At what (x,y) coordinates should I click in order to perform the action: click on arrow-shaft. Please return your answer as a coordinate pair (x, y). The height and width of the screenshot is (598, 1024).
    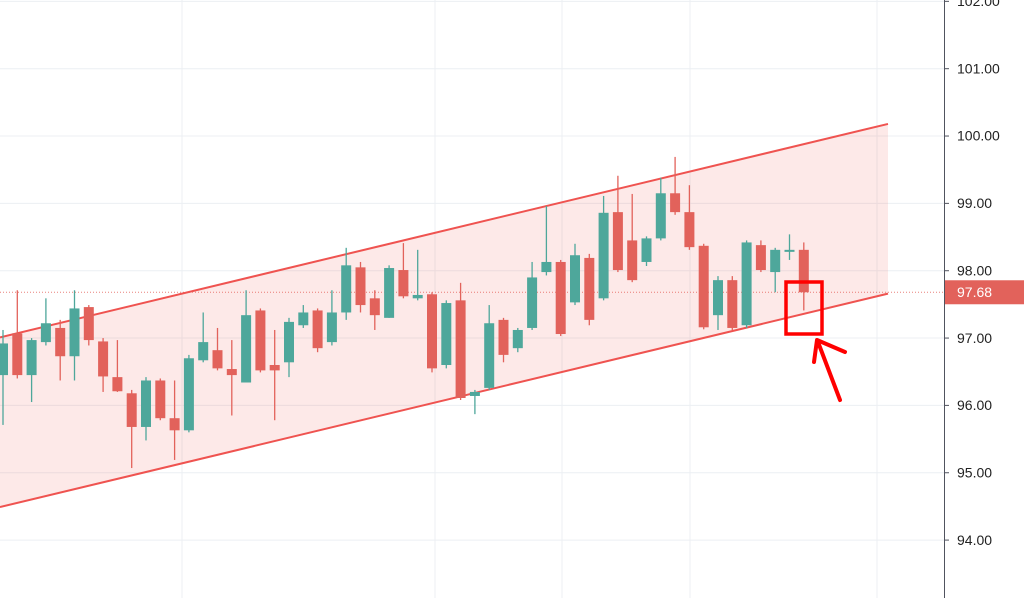
    Looking at the image, I should click on (829, 371).